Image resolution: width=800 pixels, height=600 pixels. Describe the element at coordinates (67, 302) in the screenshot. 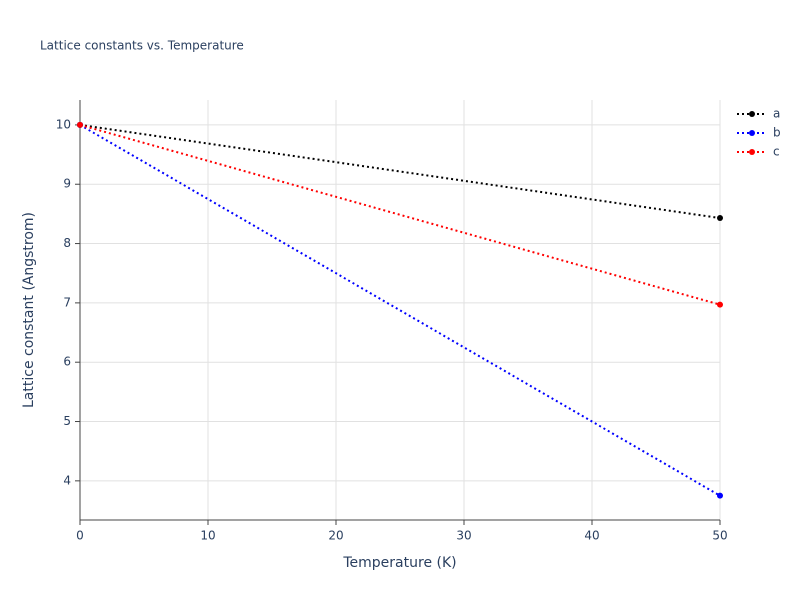

I see `y-tick-label: 7` at that location.